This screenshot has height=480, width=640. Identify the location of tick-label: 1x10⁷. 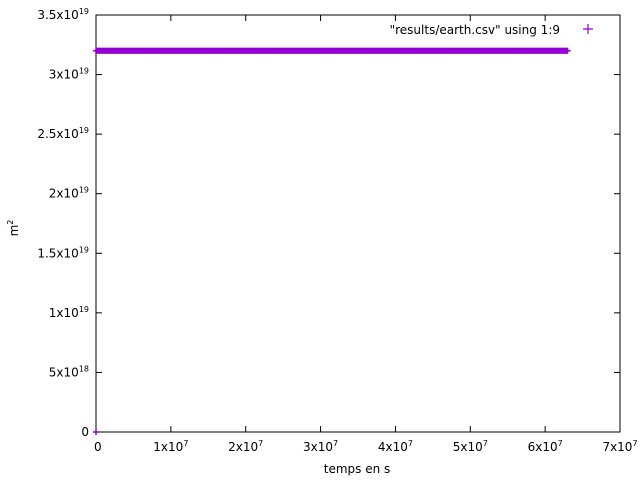
(170, 446).